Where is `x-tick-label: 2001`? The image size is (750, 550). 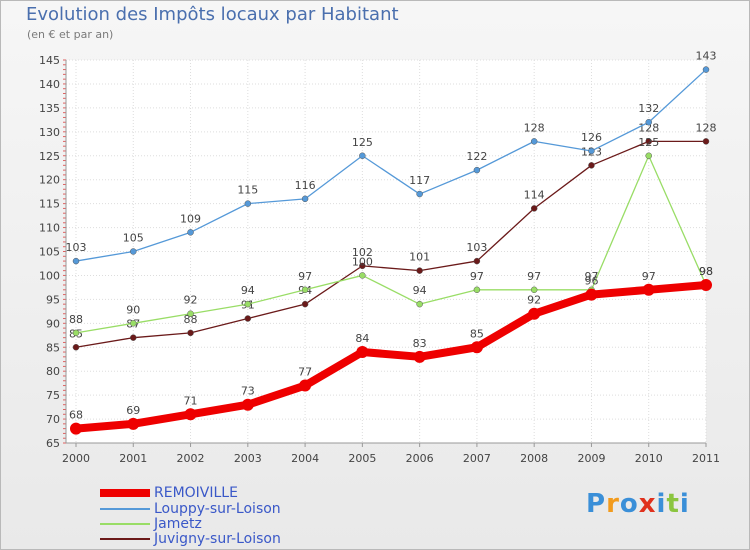
x-tick-label: 2001 is located at coordinates (133, 458).